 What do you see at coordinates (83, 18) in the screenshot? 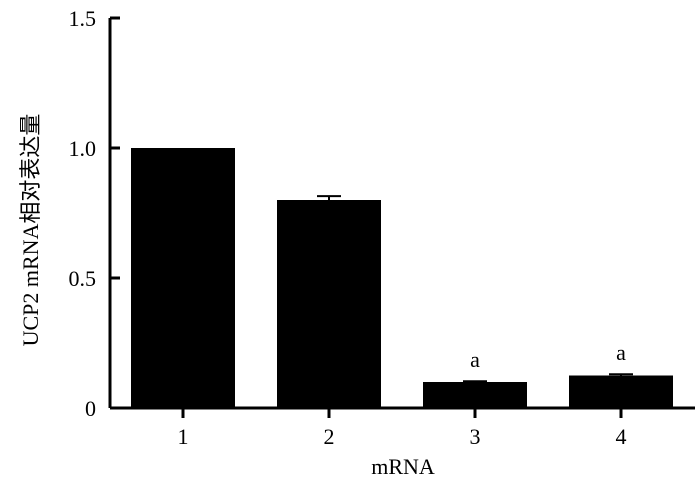
I see `y-tick-label: 1.5` at bounding box center [83, 18].